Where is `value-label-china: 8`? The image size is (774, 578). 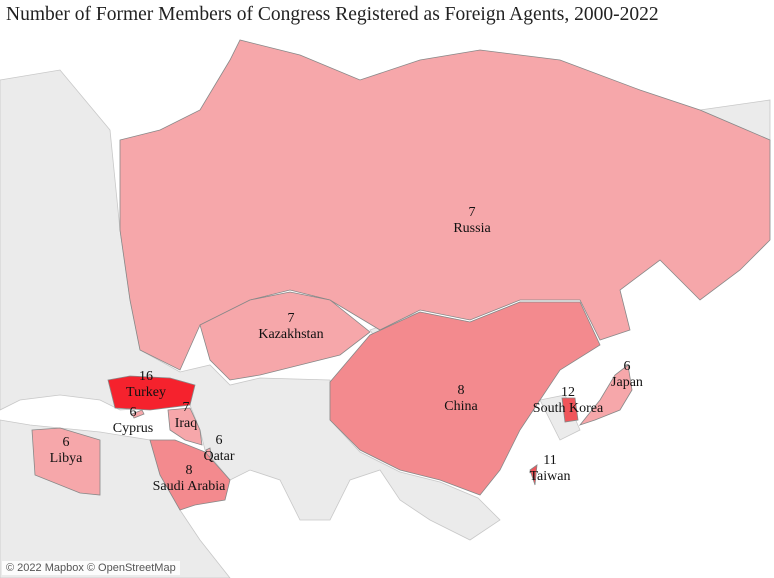 value-label-china: 8 is located at coordinates (461, 390).